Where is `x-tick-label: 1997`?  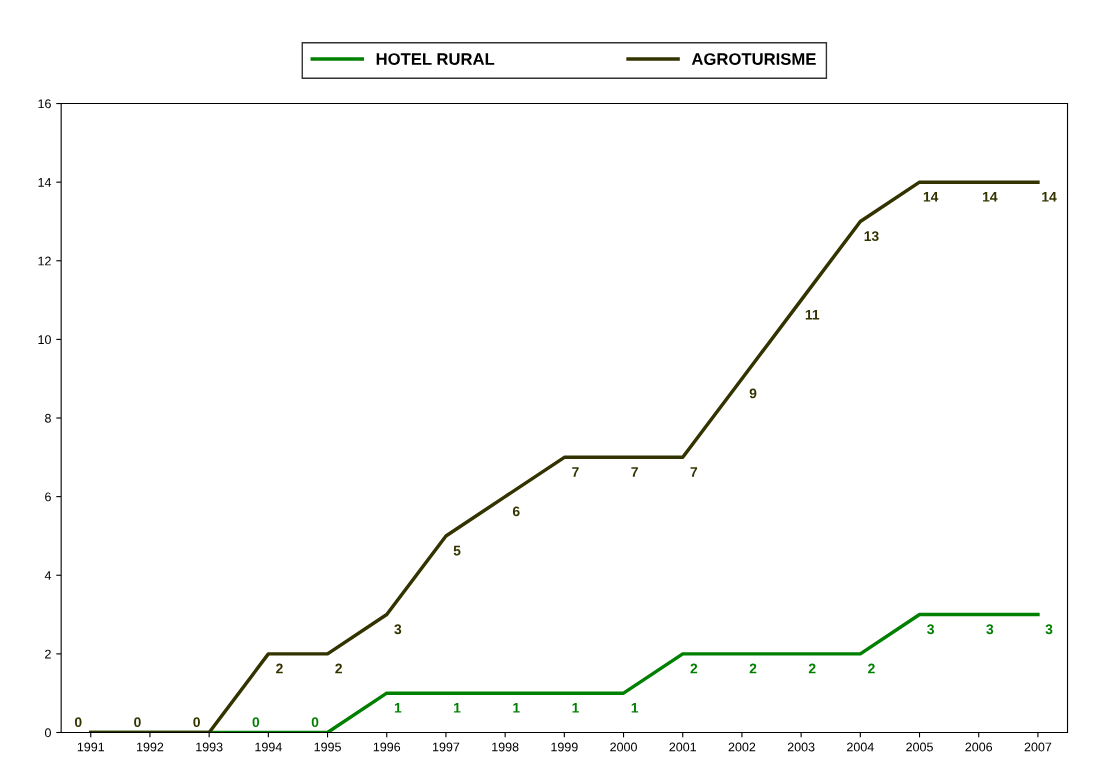
x-tick-label: 1997 is located at coordinates (446, 747).